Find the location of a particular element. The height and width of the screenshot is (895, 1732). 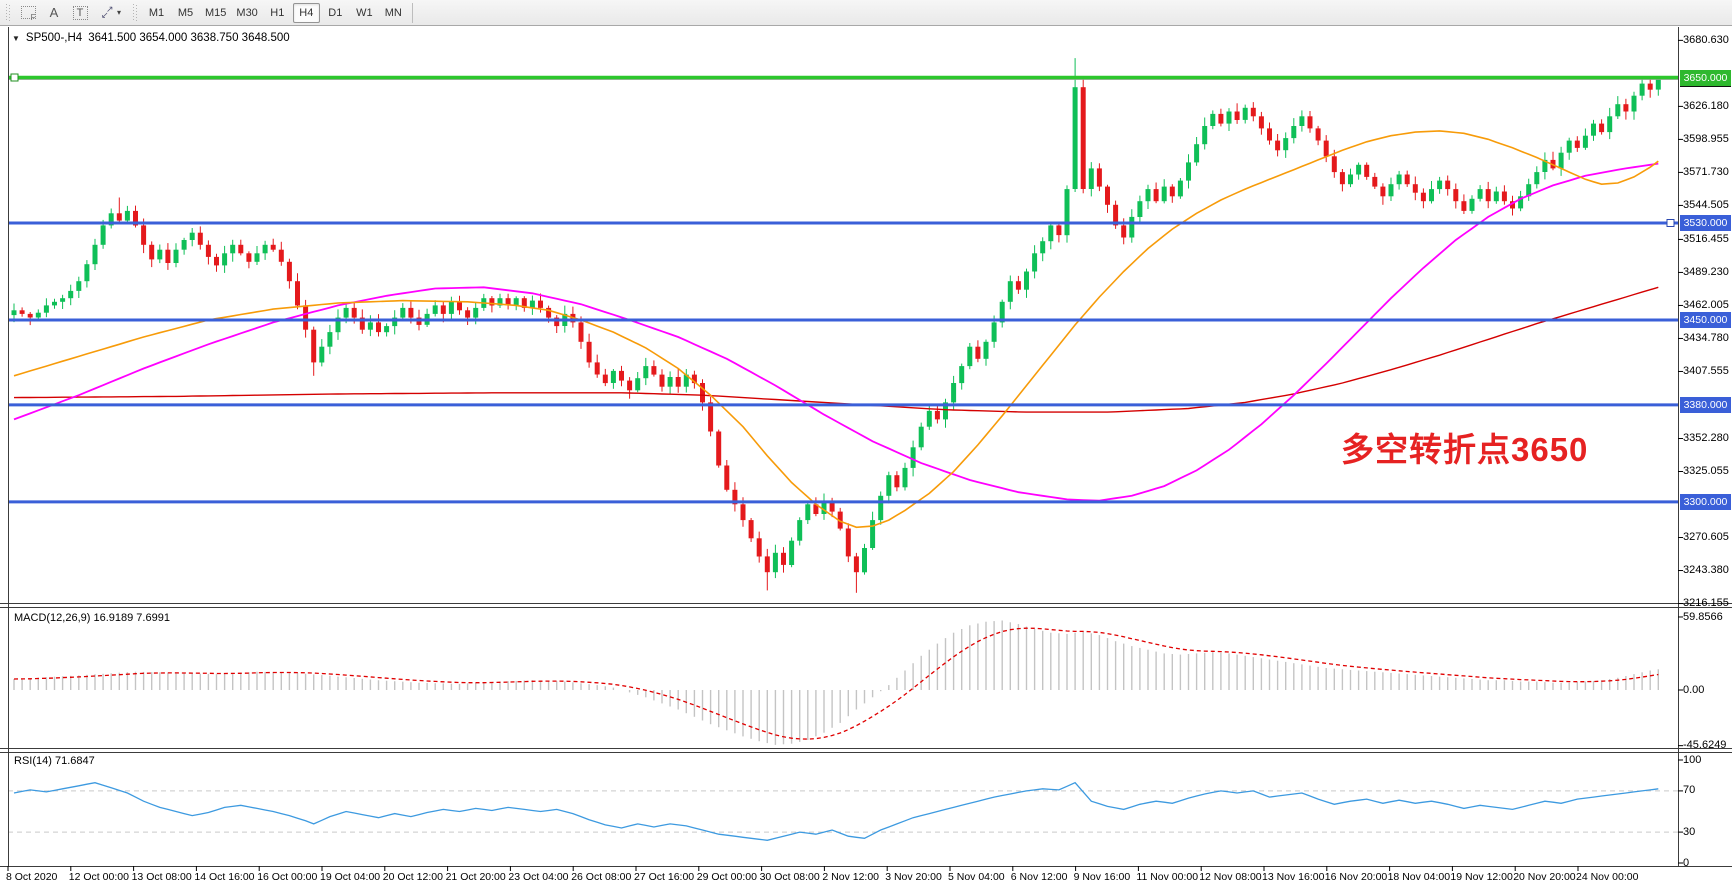

text-box-tool-button: T is located at coordinates (80, 13).